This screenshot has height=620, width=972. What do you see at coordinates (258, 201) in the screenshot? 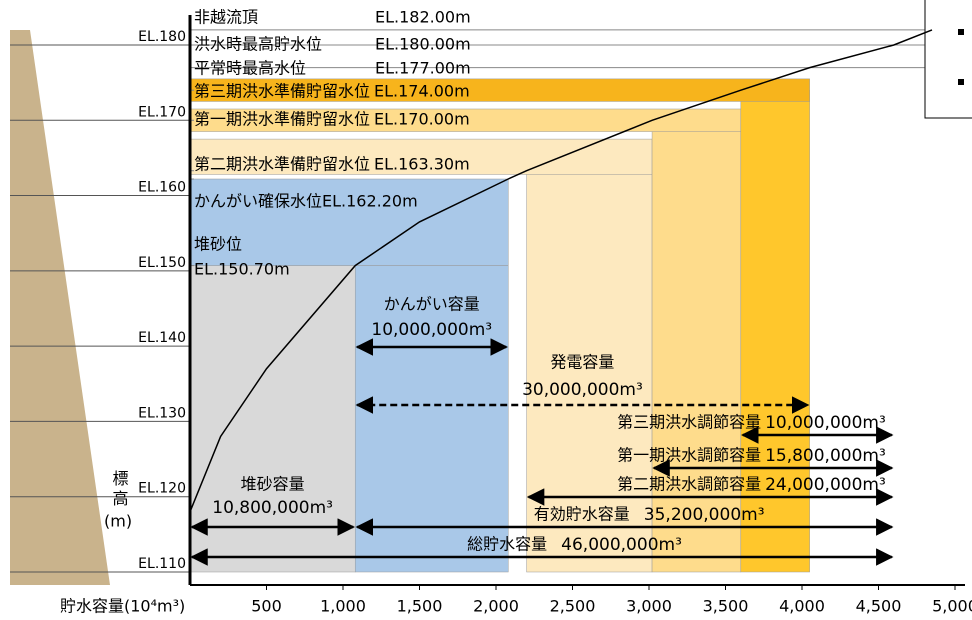
I see `level-name: かんがい確保水位` at bounding box center [258, 201].